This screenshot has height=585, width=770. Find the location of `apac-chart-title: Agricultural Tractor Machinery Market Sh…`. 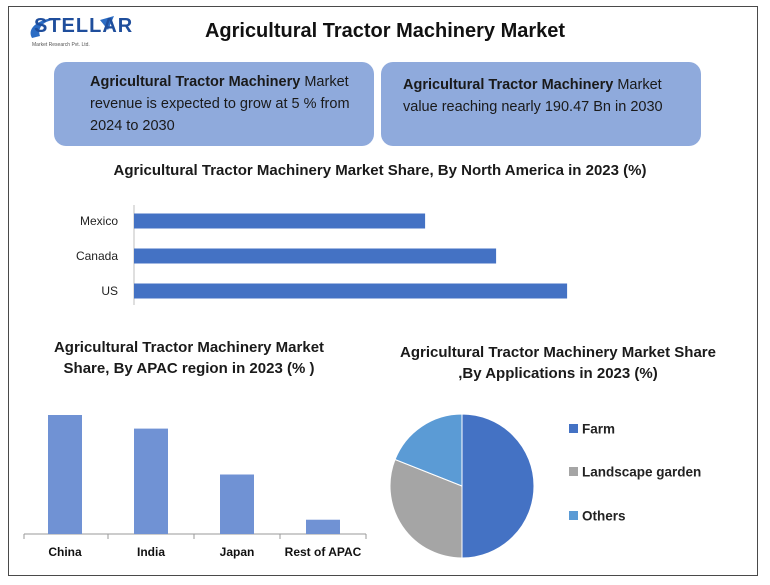

apac-chart-title: Agricultural Tractor Machinery Market Sh… is located at coordinates (189, 358).